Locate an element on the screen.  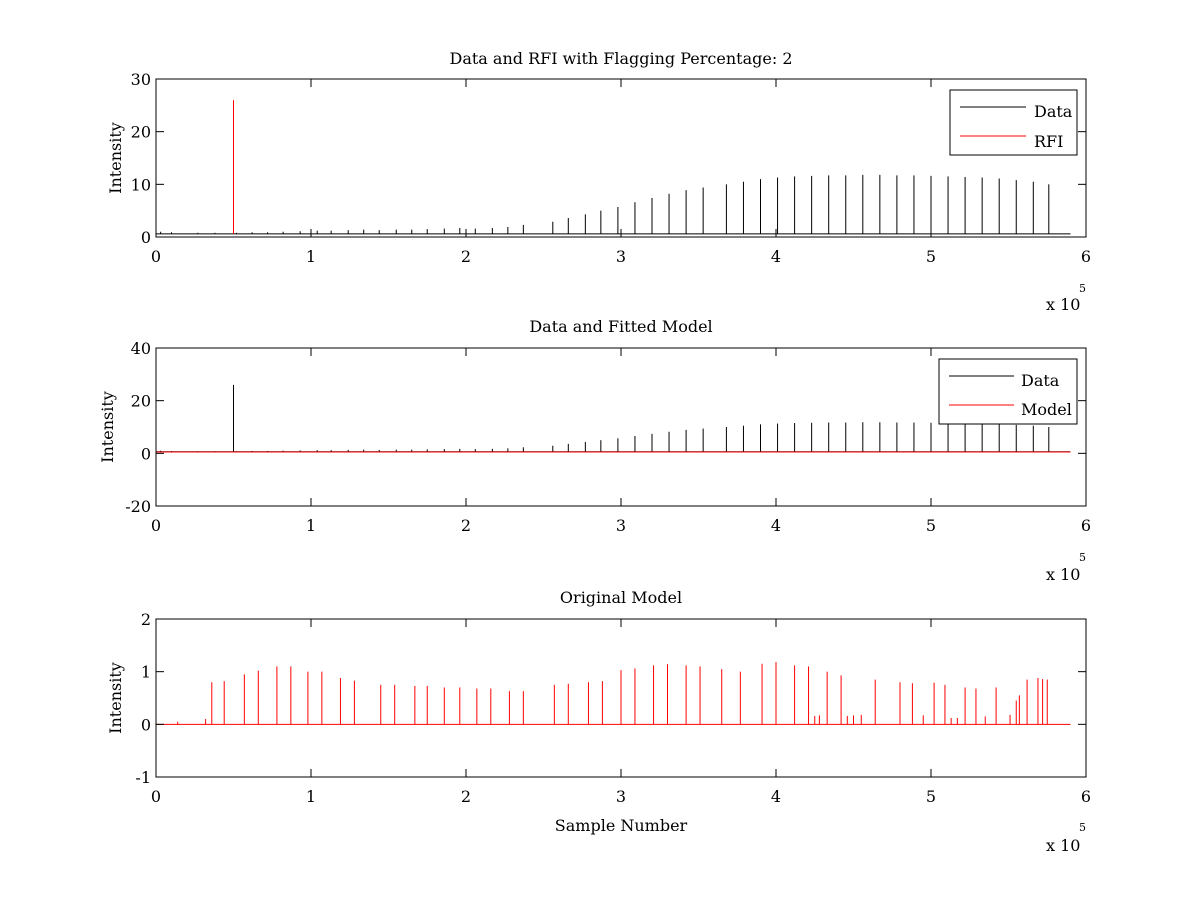
subplot-1-xtick-label: 2 is located at coordinates (466, 256).